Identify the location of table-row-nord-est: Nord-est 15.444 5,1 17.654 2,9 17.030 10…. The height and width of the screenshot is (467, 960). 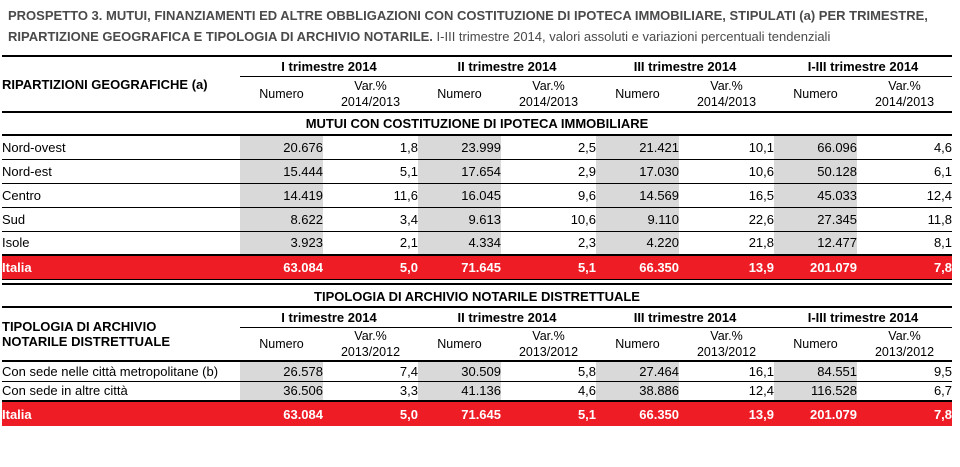
(477, 171).